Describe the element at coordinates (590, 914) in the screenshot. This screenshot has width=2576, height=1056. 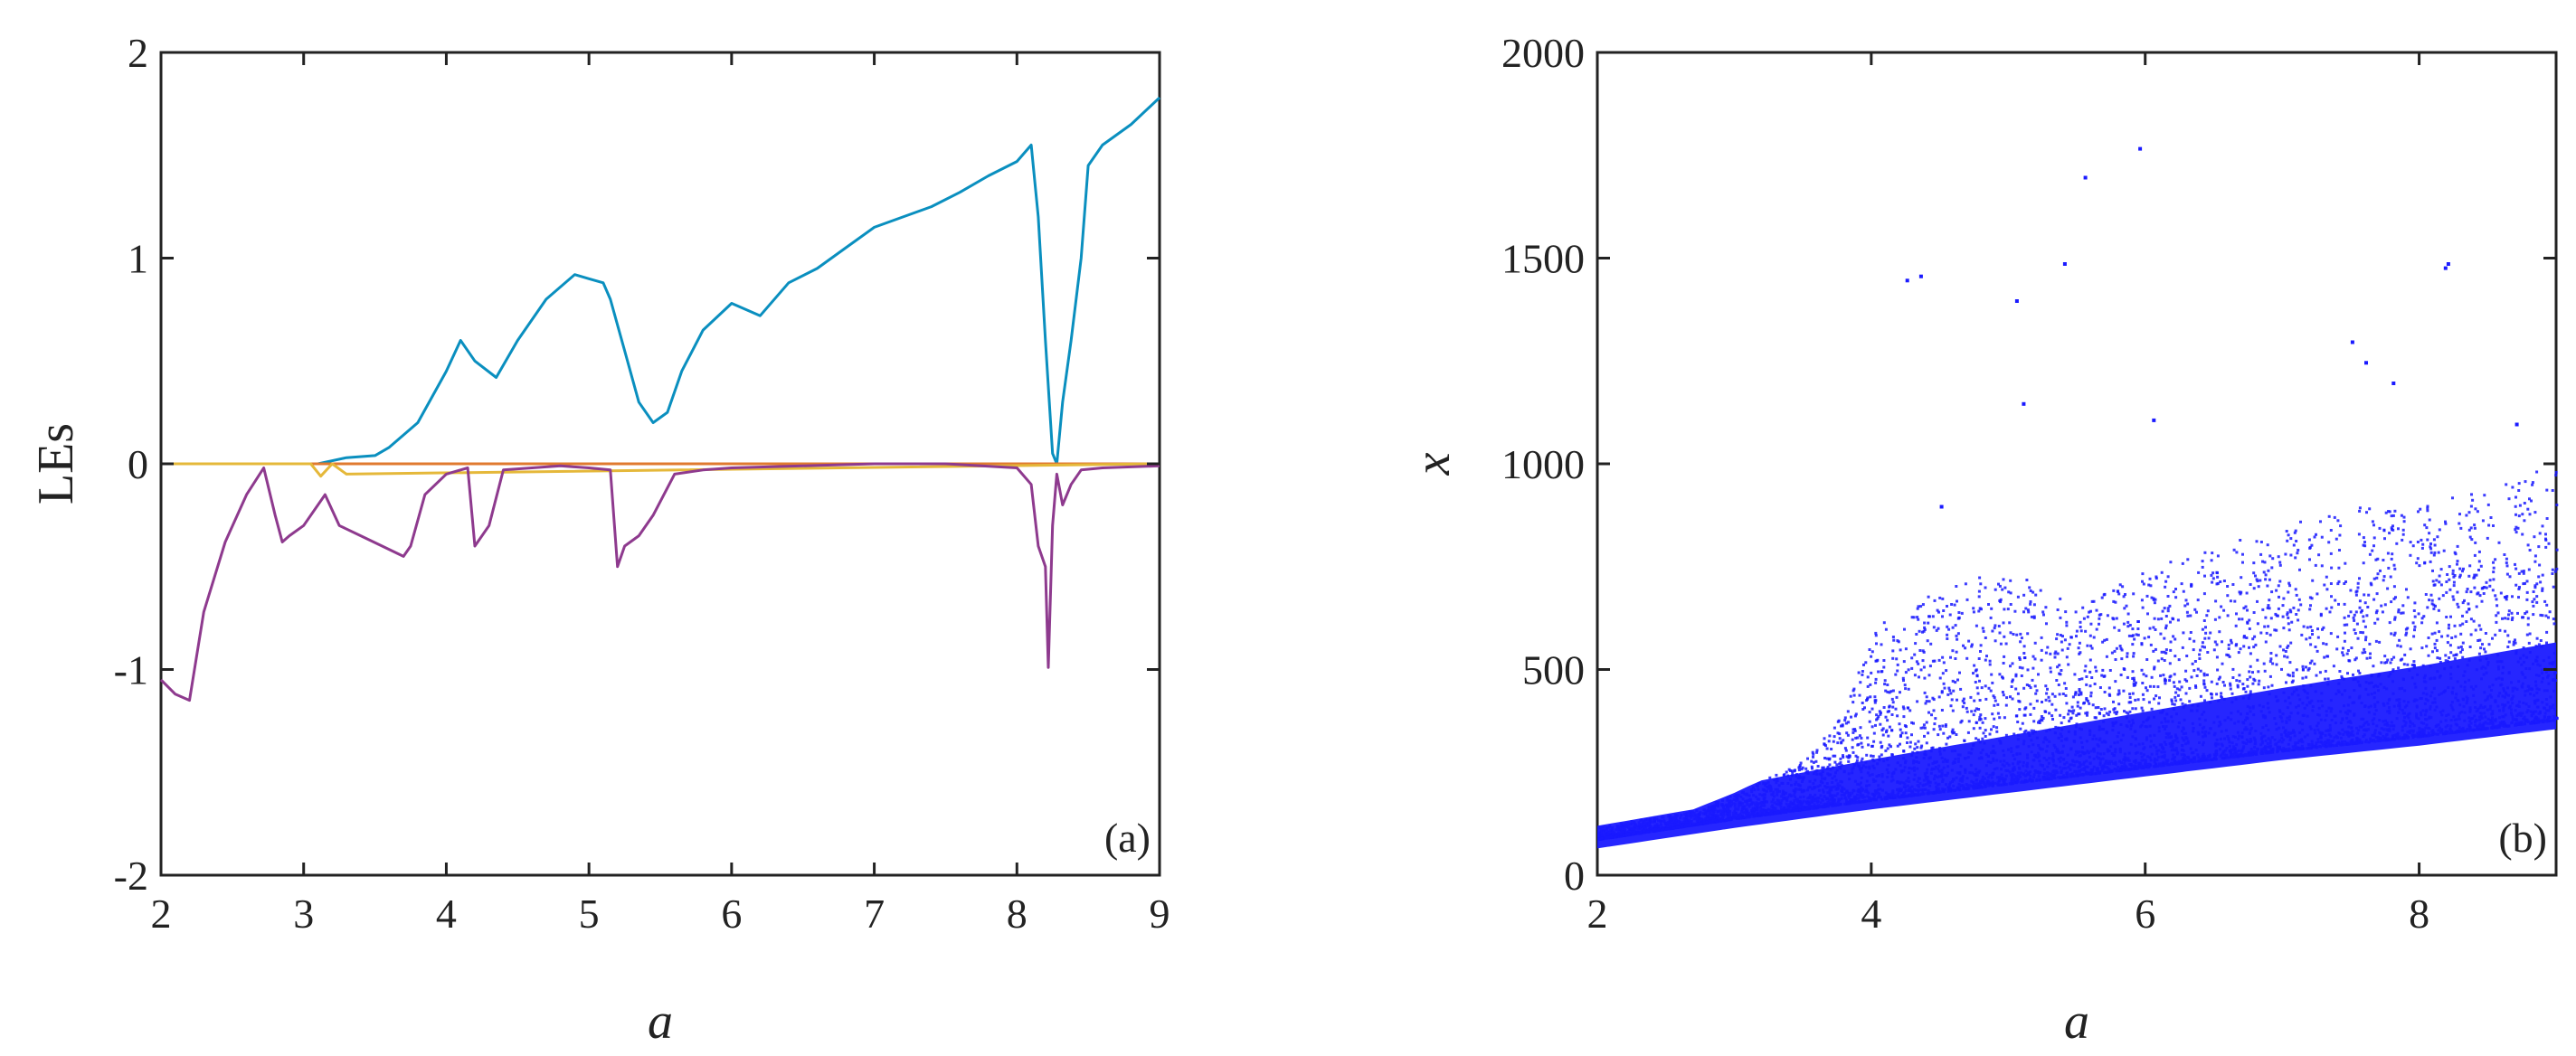
I see `x-tick-label: 5` at that location.